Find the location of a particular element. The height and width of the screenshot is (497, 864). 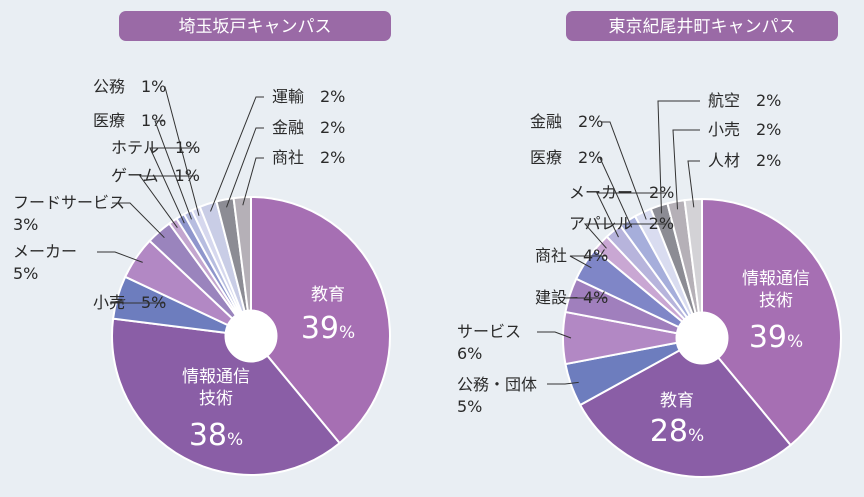

slice-percent: 38% is located at coordinates (216, 435).